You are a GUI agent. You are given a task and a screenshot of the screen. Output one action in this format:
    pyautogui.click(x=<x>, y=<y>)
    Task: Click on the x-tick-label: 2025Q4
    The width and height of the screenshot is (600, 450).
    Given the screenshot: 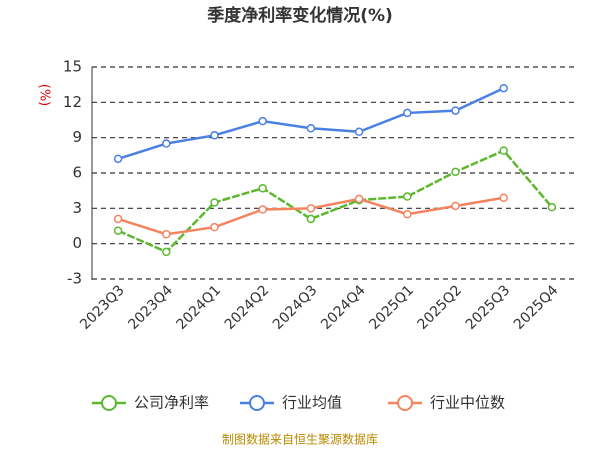 What is the action you would take?
    pyautogui.click(x=536, y=307)
    